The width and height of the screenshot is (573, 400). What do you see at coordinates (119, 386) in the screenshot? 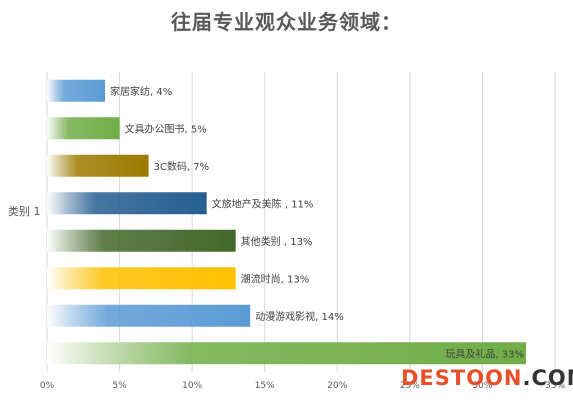
I see `x-tick-label: 5%` at bounding box center [119, 386].